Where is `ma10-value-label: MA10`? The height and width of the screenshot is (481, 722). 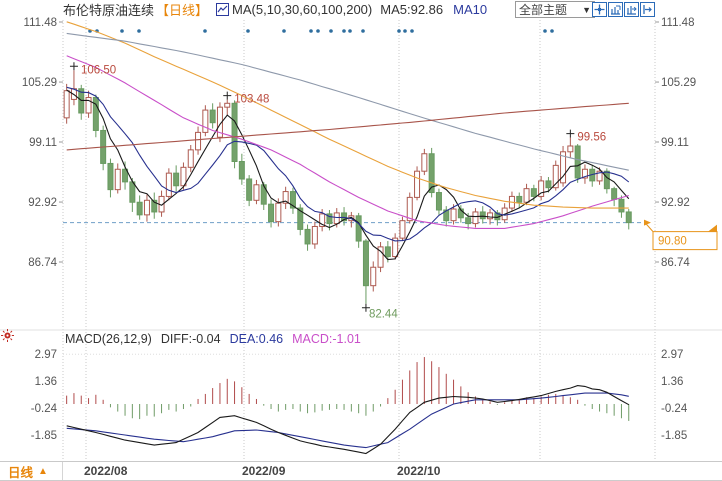 ma10-value-label: MA10 is located at coordinates (470, 9).